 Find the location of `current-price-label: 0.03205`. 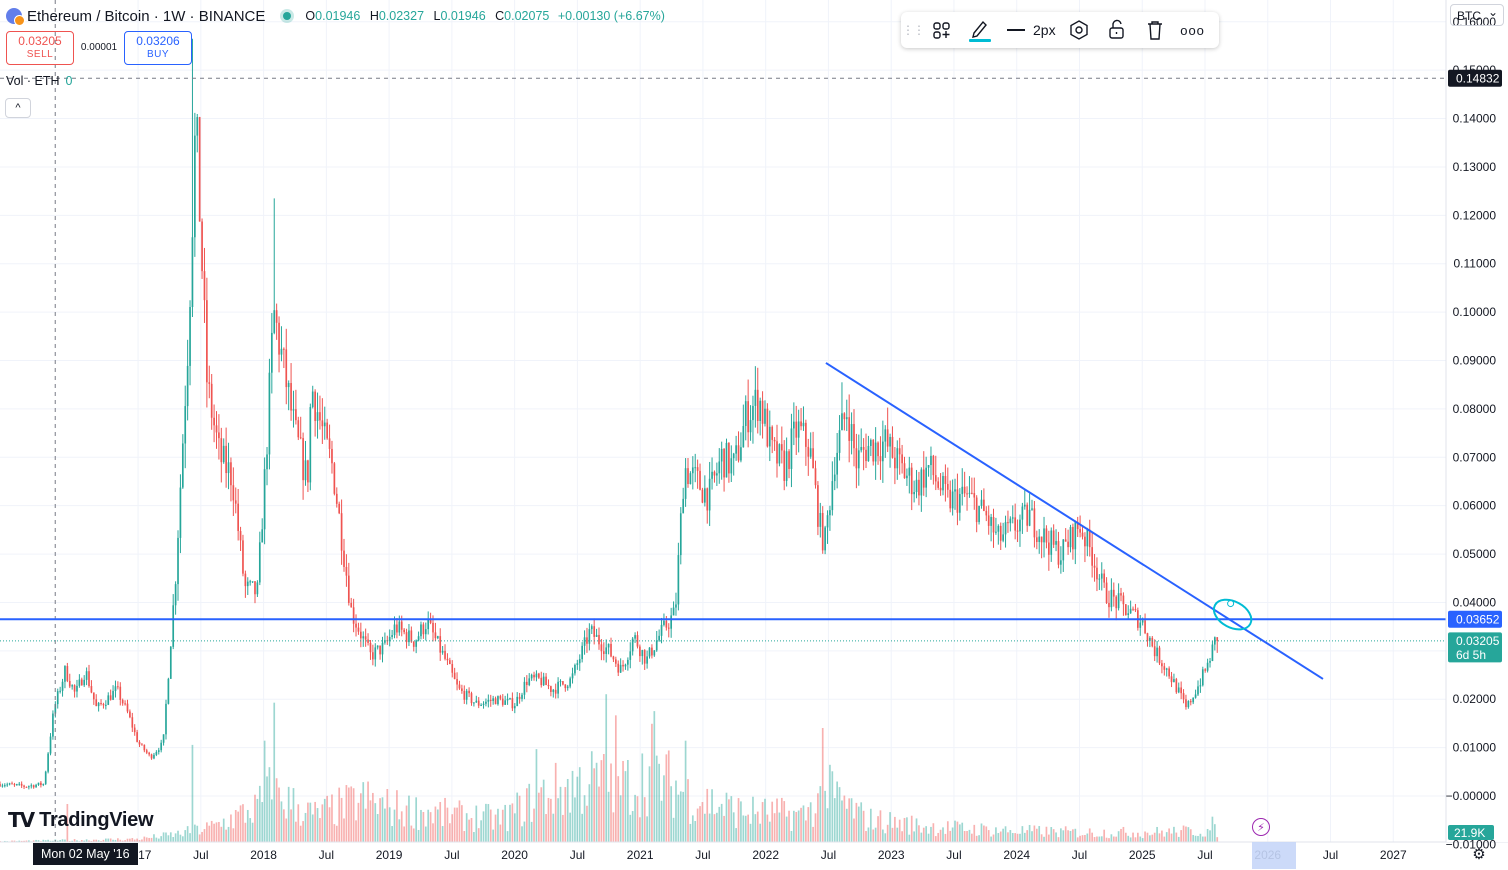

current-price-label: 0.03205 is located at coordinates (1478, 641).